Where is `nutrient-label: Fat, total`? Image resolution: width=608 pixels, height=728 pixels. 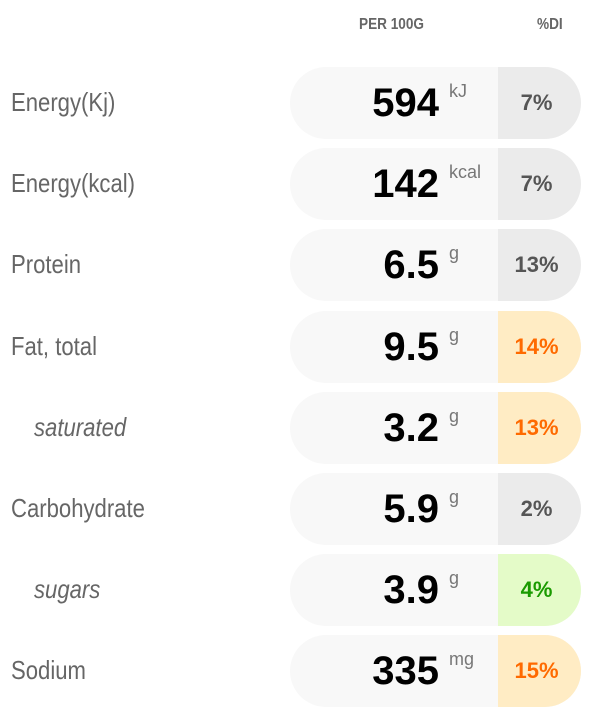
nutrient-label: Fat, total is located at coordinates (54, 345).